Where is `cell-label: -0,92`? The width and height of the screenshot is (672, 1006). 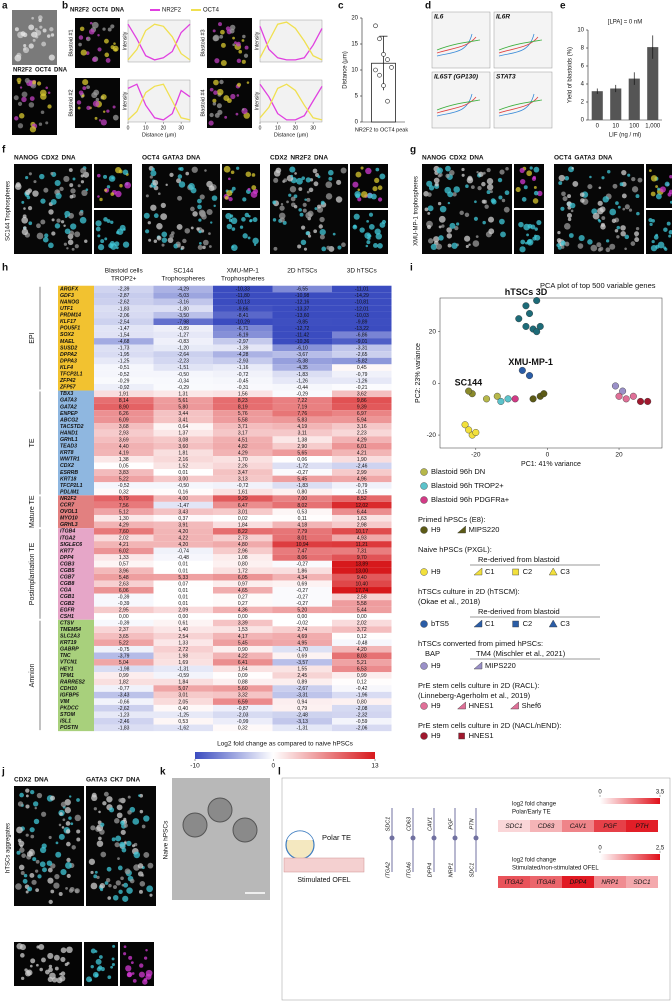 cell-label: -0,92 is located at coordinates (124, 388).